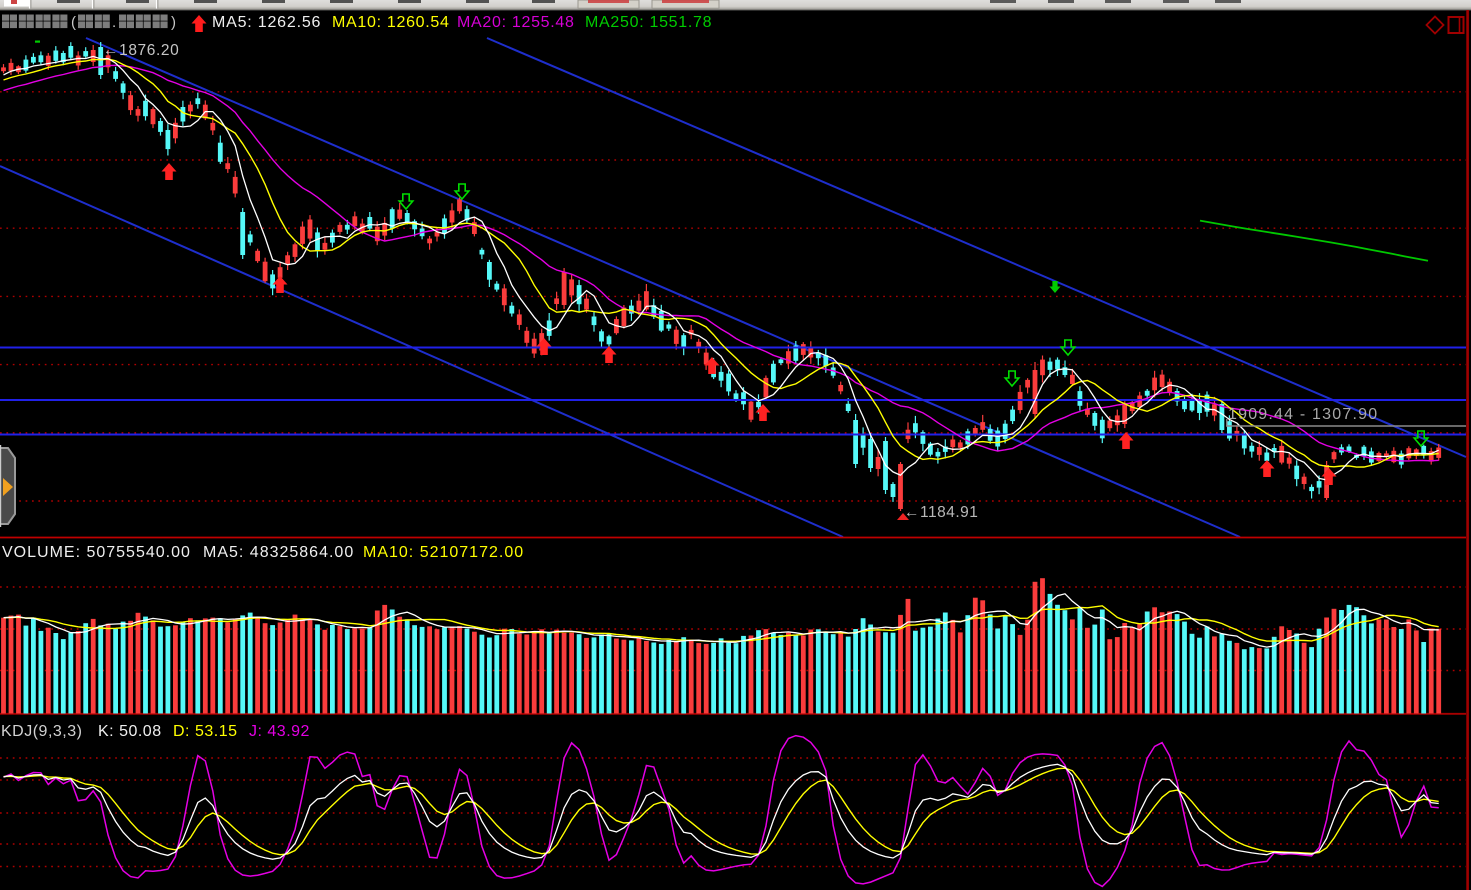 This screenshot has width=1471, height=890. I want to click on svg-text: D: 53.15, so click(205, 731).